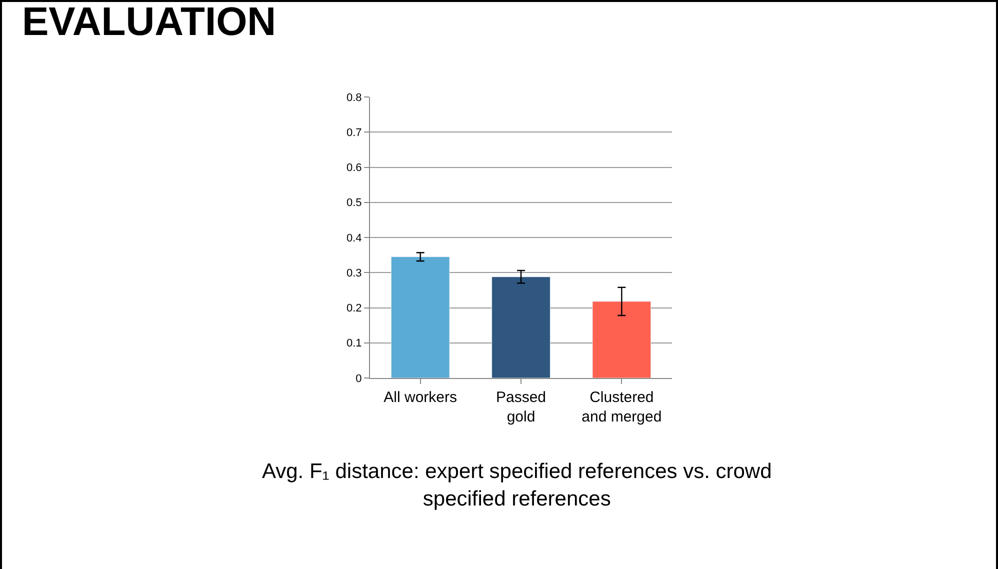 Image resolution: width=998 pixels, height=569 pixels. Describe the element at coordinates (517, 485) in the screenshot. I see `text: Avg. F₁ distance: expert specified references vs. crowd specified references` at that location.